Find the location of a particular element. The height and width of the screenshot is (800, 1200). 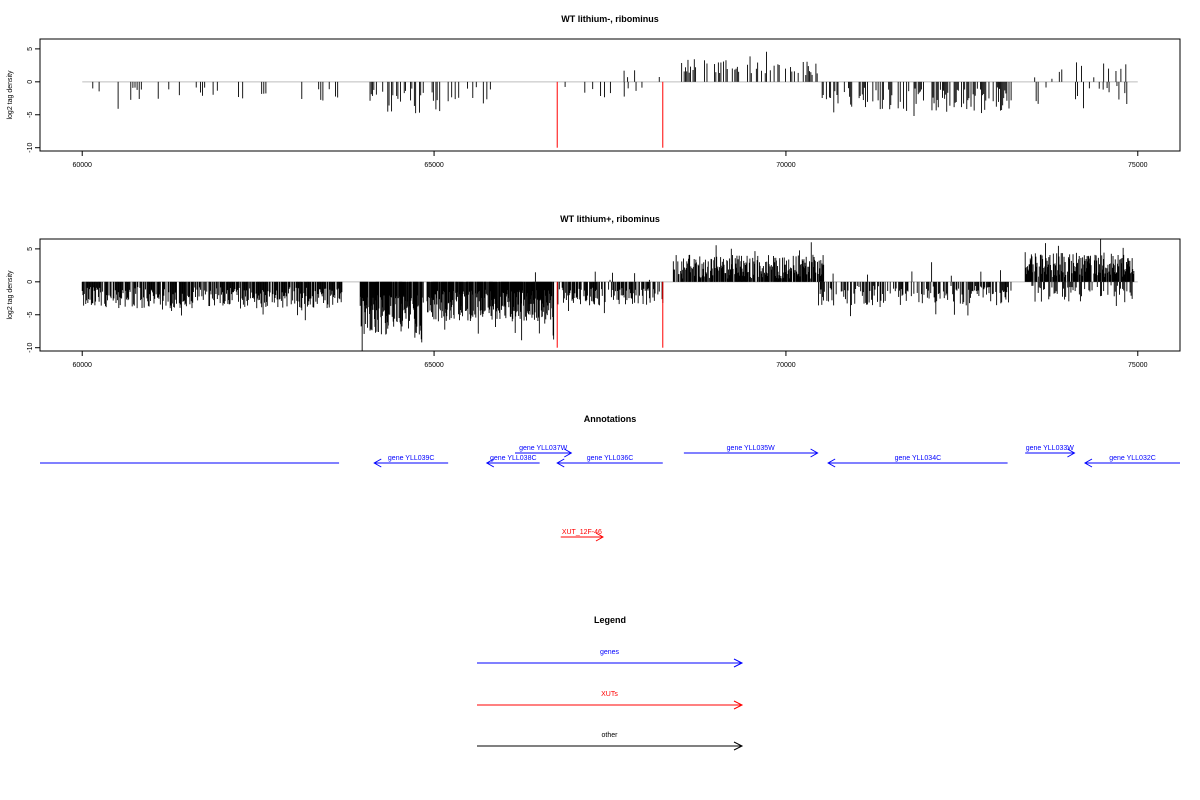

legend-label: XUTs is located at coordinates (609, 694).